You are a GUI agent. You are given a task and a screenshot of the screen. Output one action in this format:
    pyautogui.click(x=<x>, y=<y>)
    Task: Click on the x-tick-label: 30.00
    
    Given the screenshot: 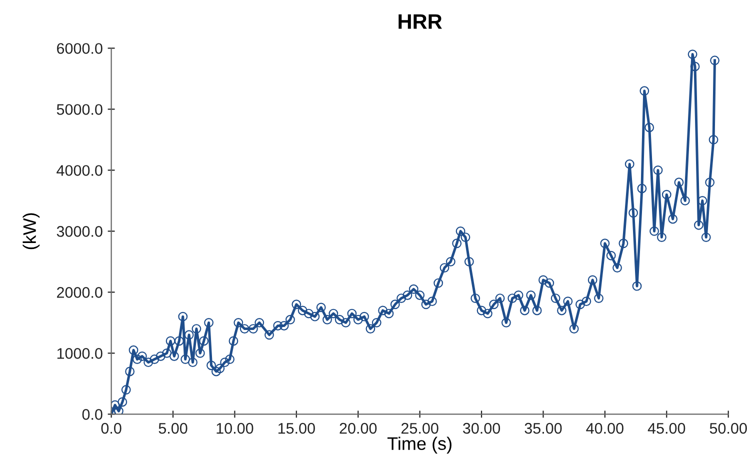 What is the action you would take?
    pyautogui.click(x=481, y=428)
    